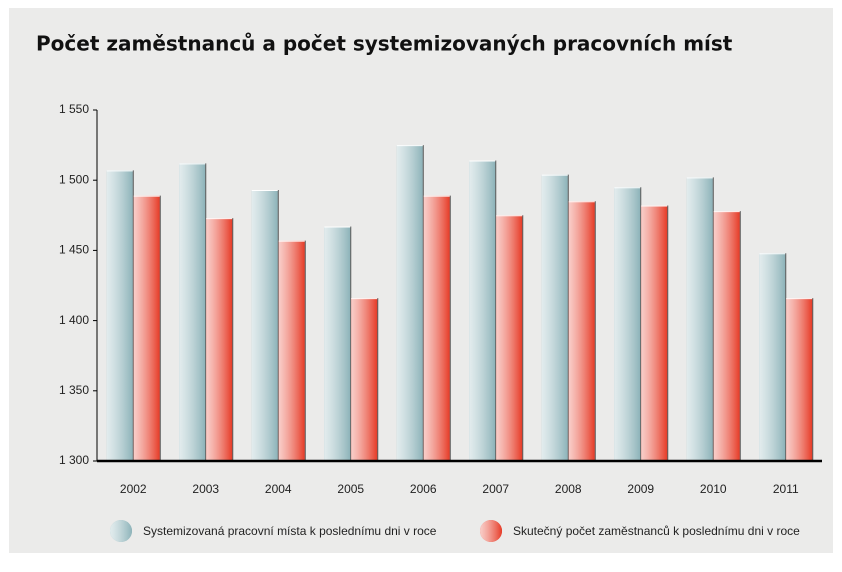  What do you see at coordinates (495, 489) in the screenshot?
I see `x-tick-label: 2007` at bounding box center [495, 489].